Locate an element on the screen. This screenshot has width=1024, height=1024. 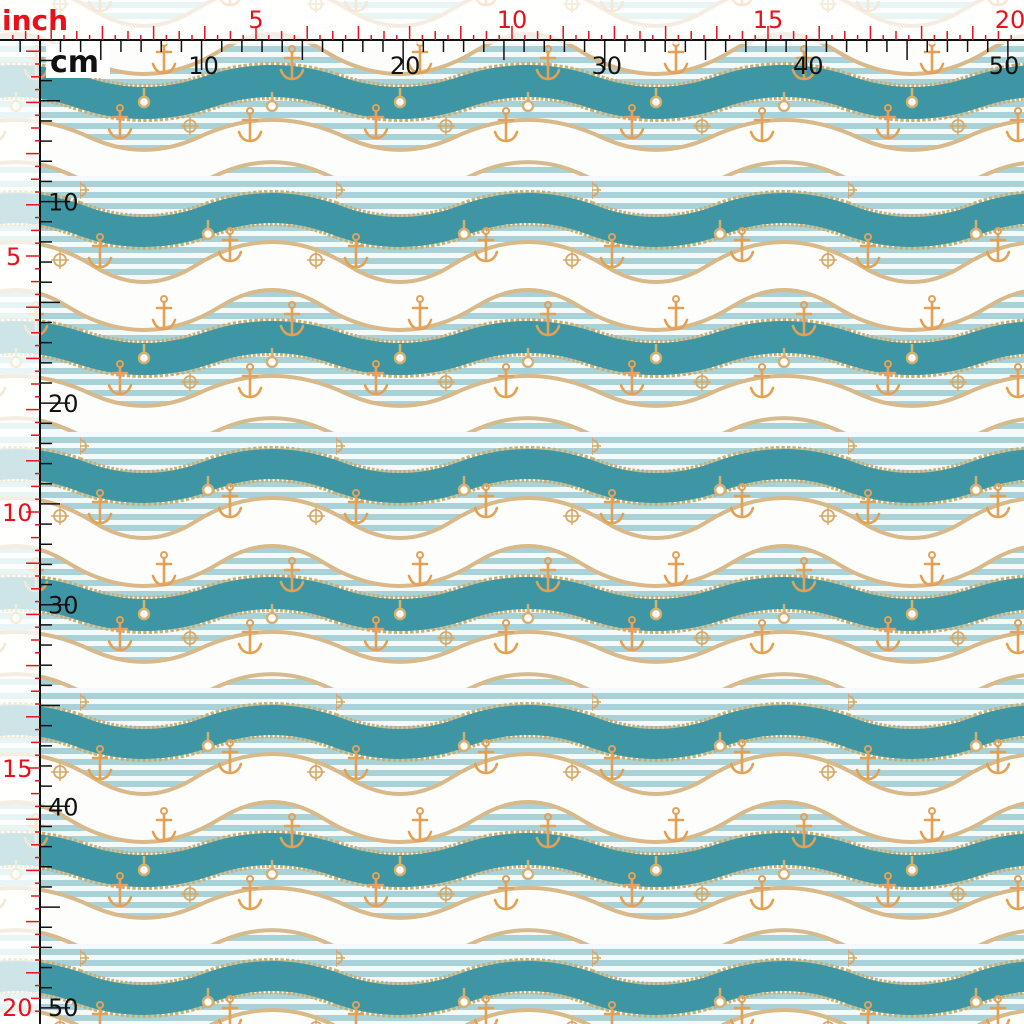
cm-box is located at coordinates (78, 61).